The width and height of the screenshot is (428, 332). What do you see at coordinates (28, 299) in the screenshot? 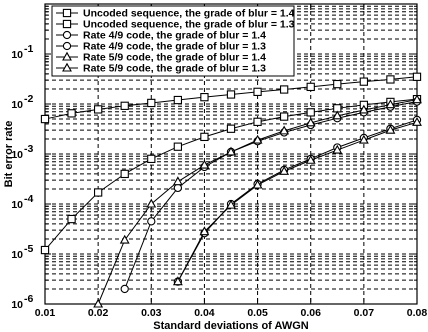
I see `y-tick-label-exponent: -6` at bounding box center [28, 299].